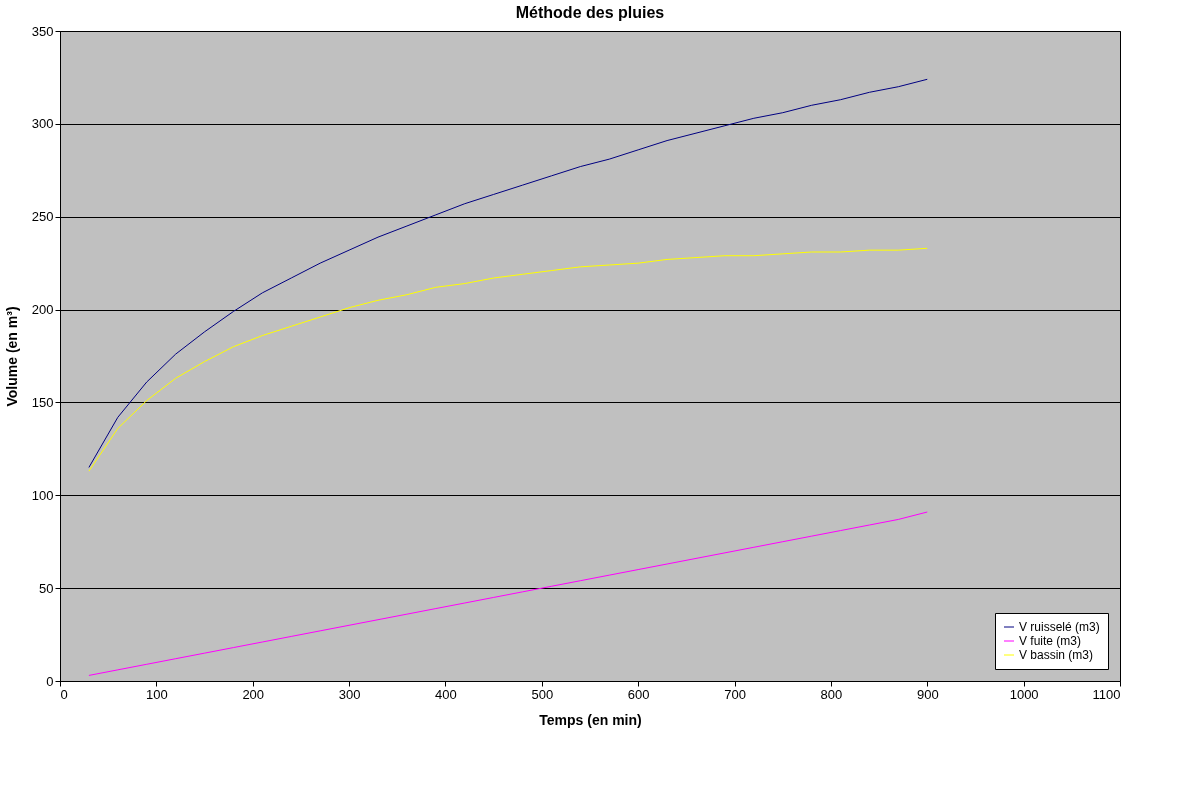 The image size is (1204, 799). I want to click on line-series, so click(508, 593).